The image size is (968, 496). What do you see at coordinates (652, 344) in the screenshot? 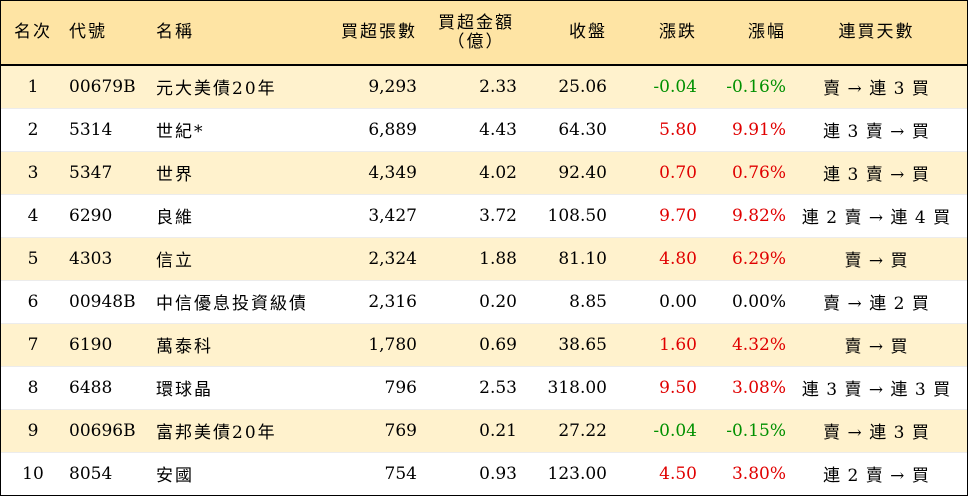
I see `cell-change: 1.60` at bounding box center [652, 344].